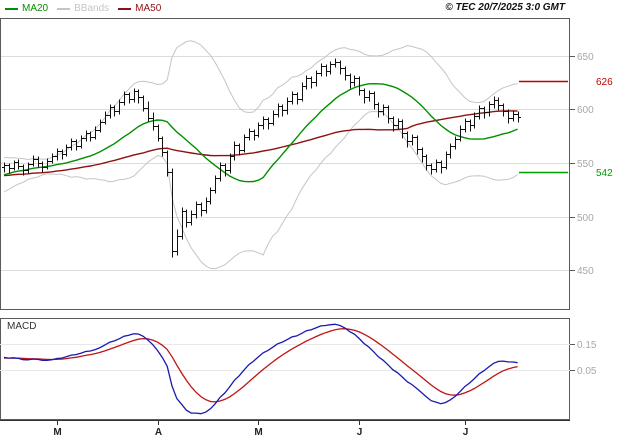 The height and width of the screenshot is (440, 627). What do you see at coordinates (604, 173) in the screenshot?
I see `support-label: 542` at bounding box center [604, 173].